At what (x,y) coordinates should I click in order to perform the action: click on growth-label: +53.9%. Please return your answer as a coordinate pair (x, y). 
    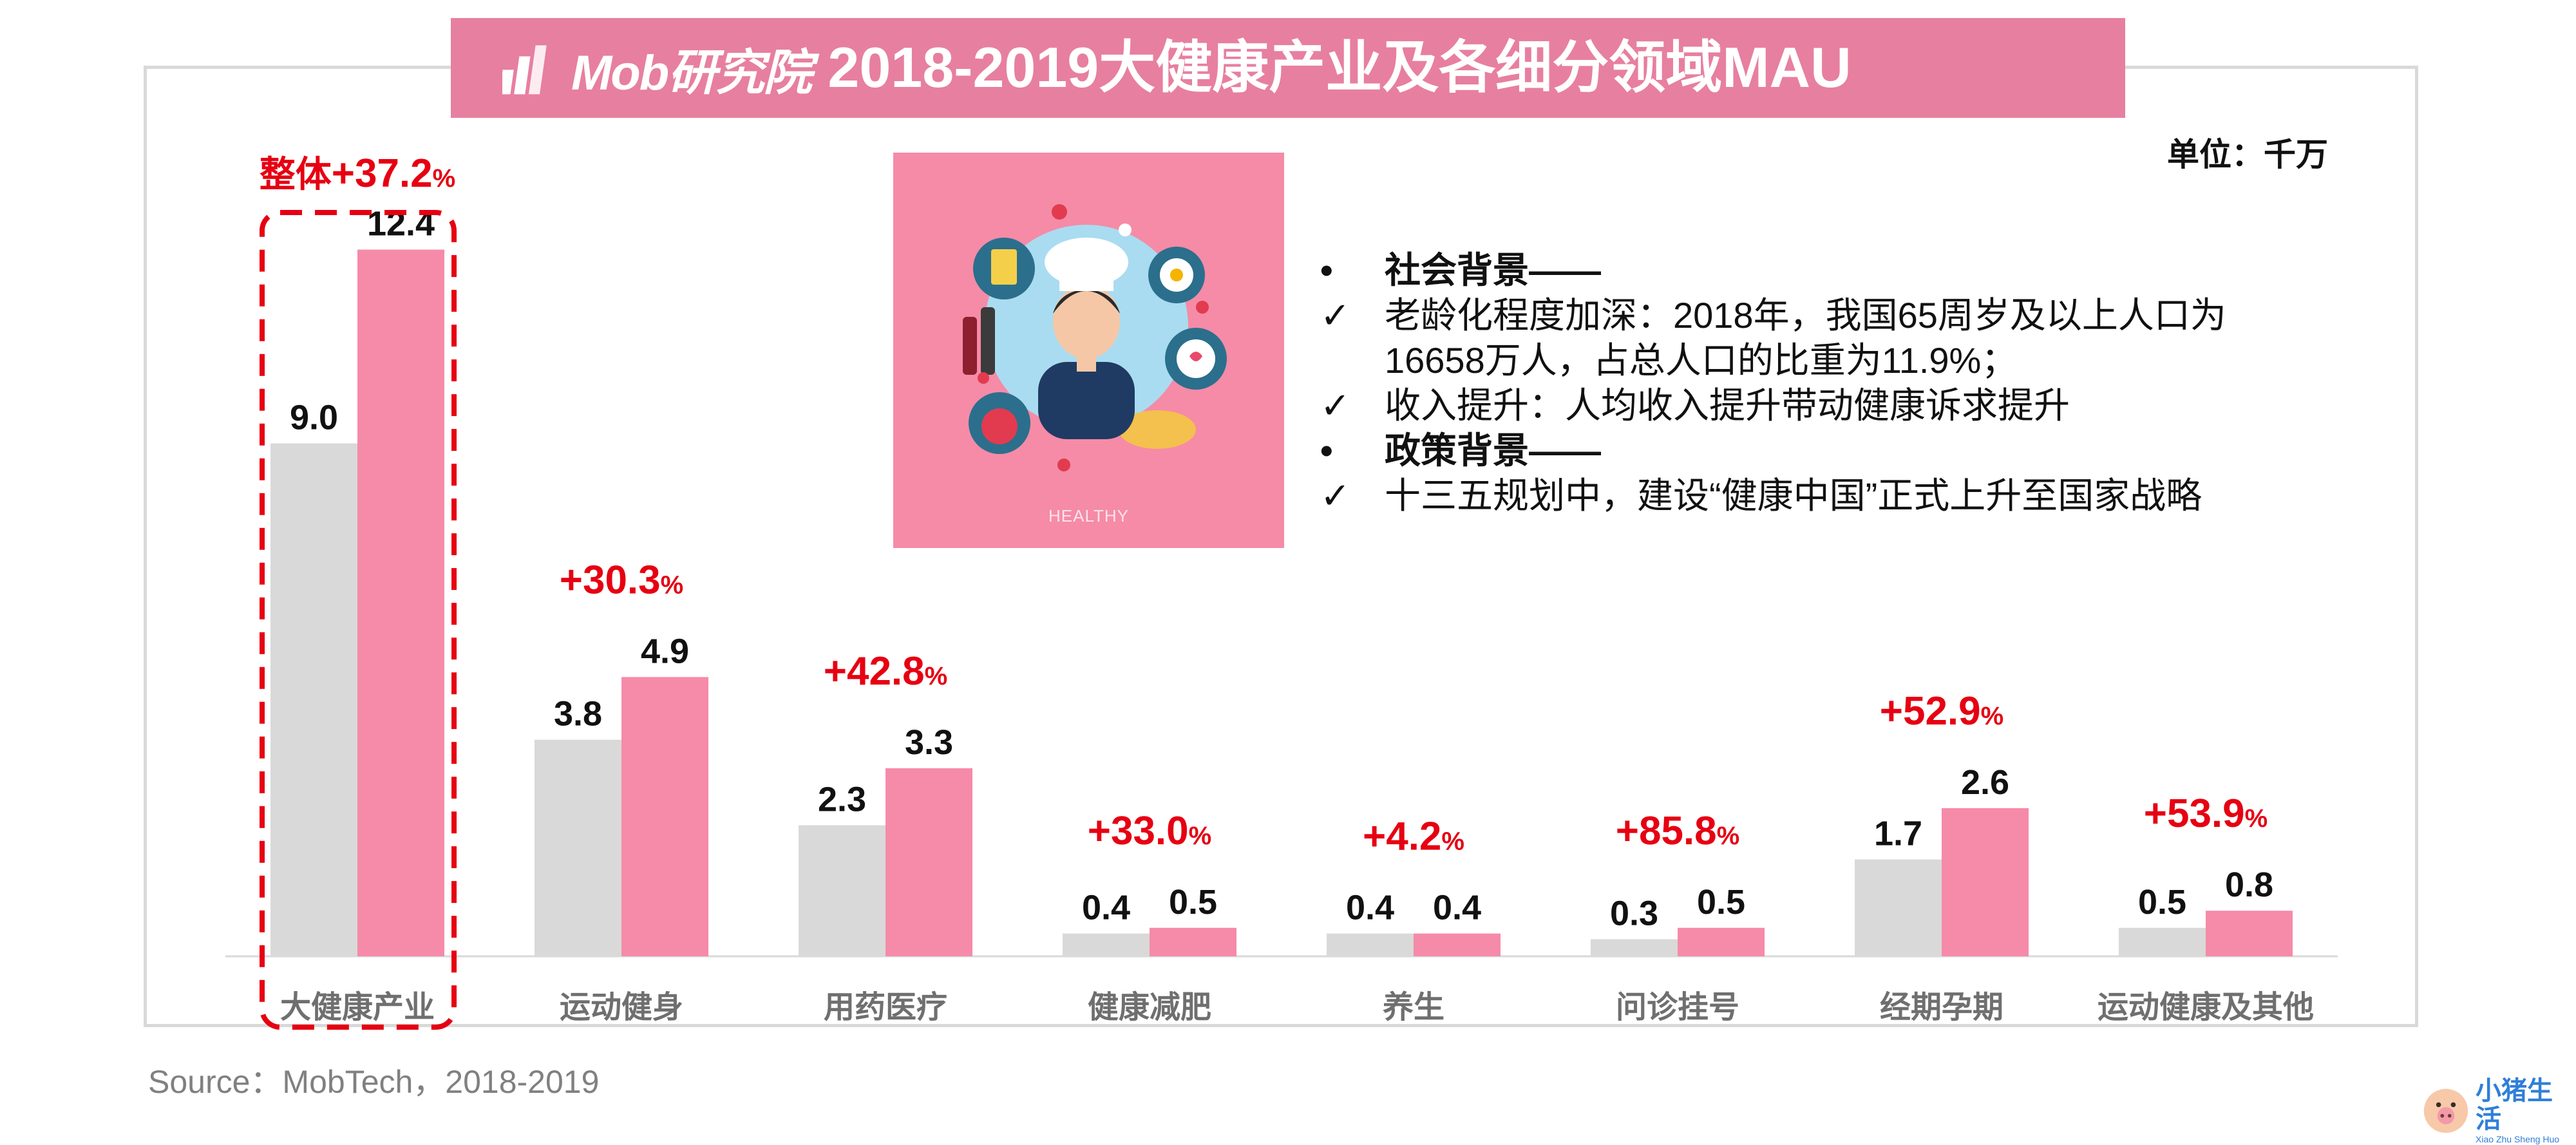
    Looking at the image, I should click on (2206, 813).